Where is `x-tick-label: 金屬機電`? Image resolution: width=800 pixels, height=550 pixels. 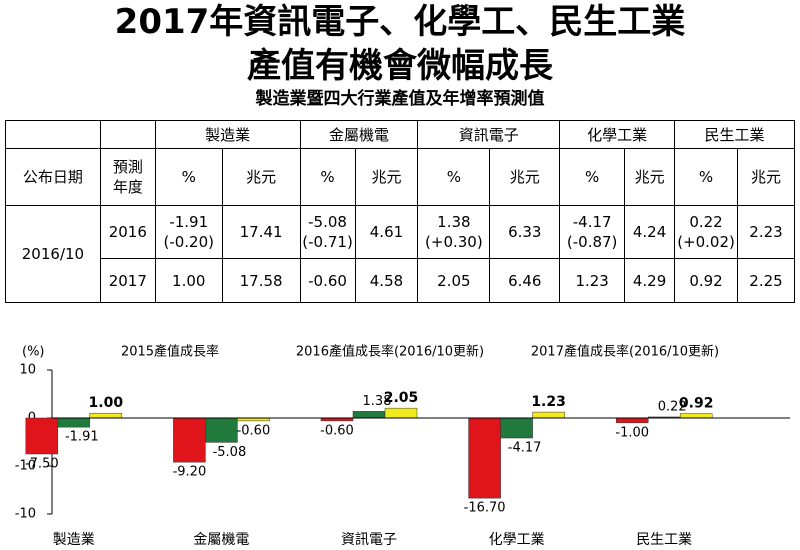 x-tick-label: 金屬機電 is located at coordinates (221, 540).